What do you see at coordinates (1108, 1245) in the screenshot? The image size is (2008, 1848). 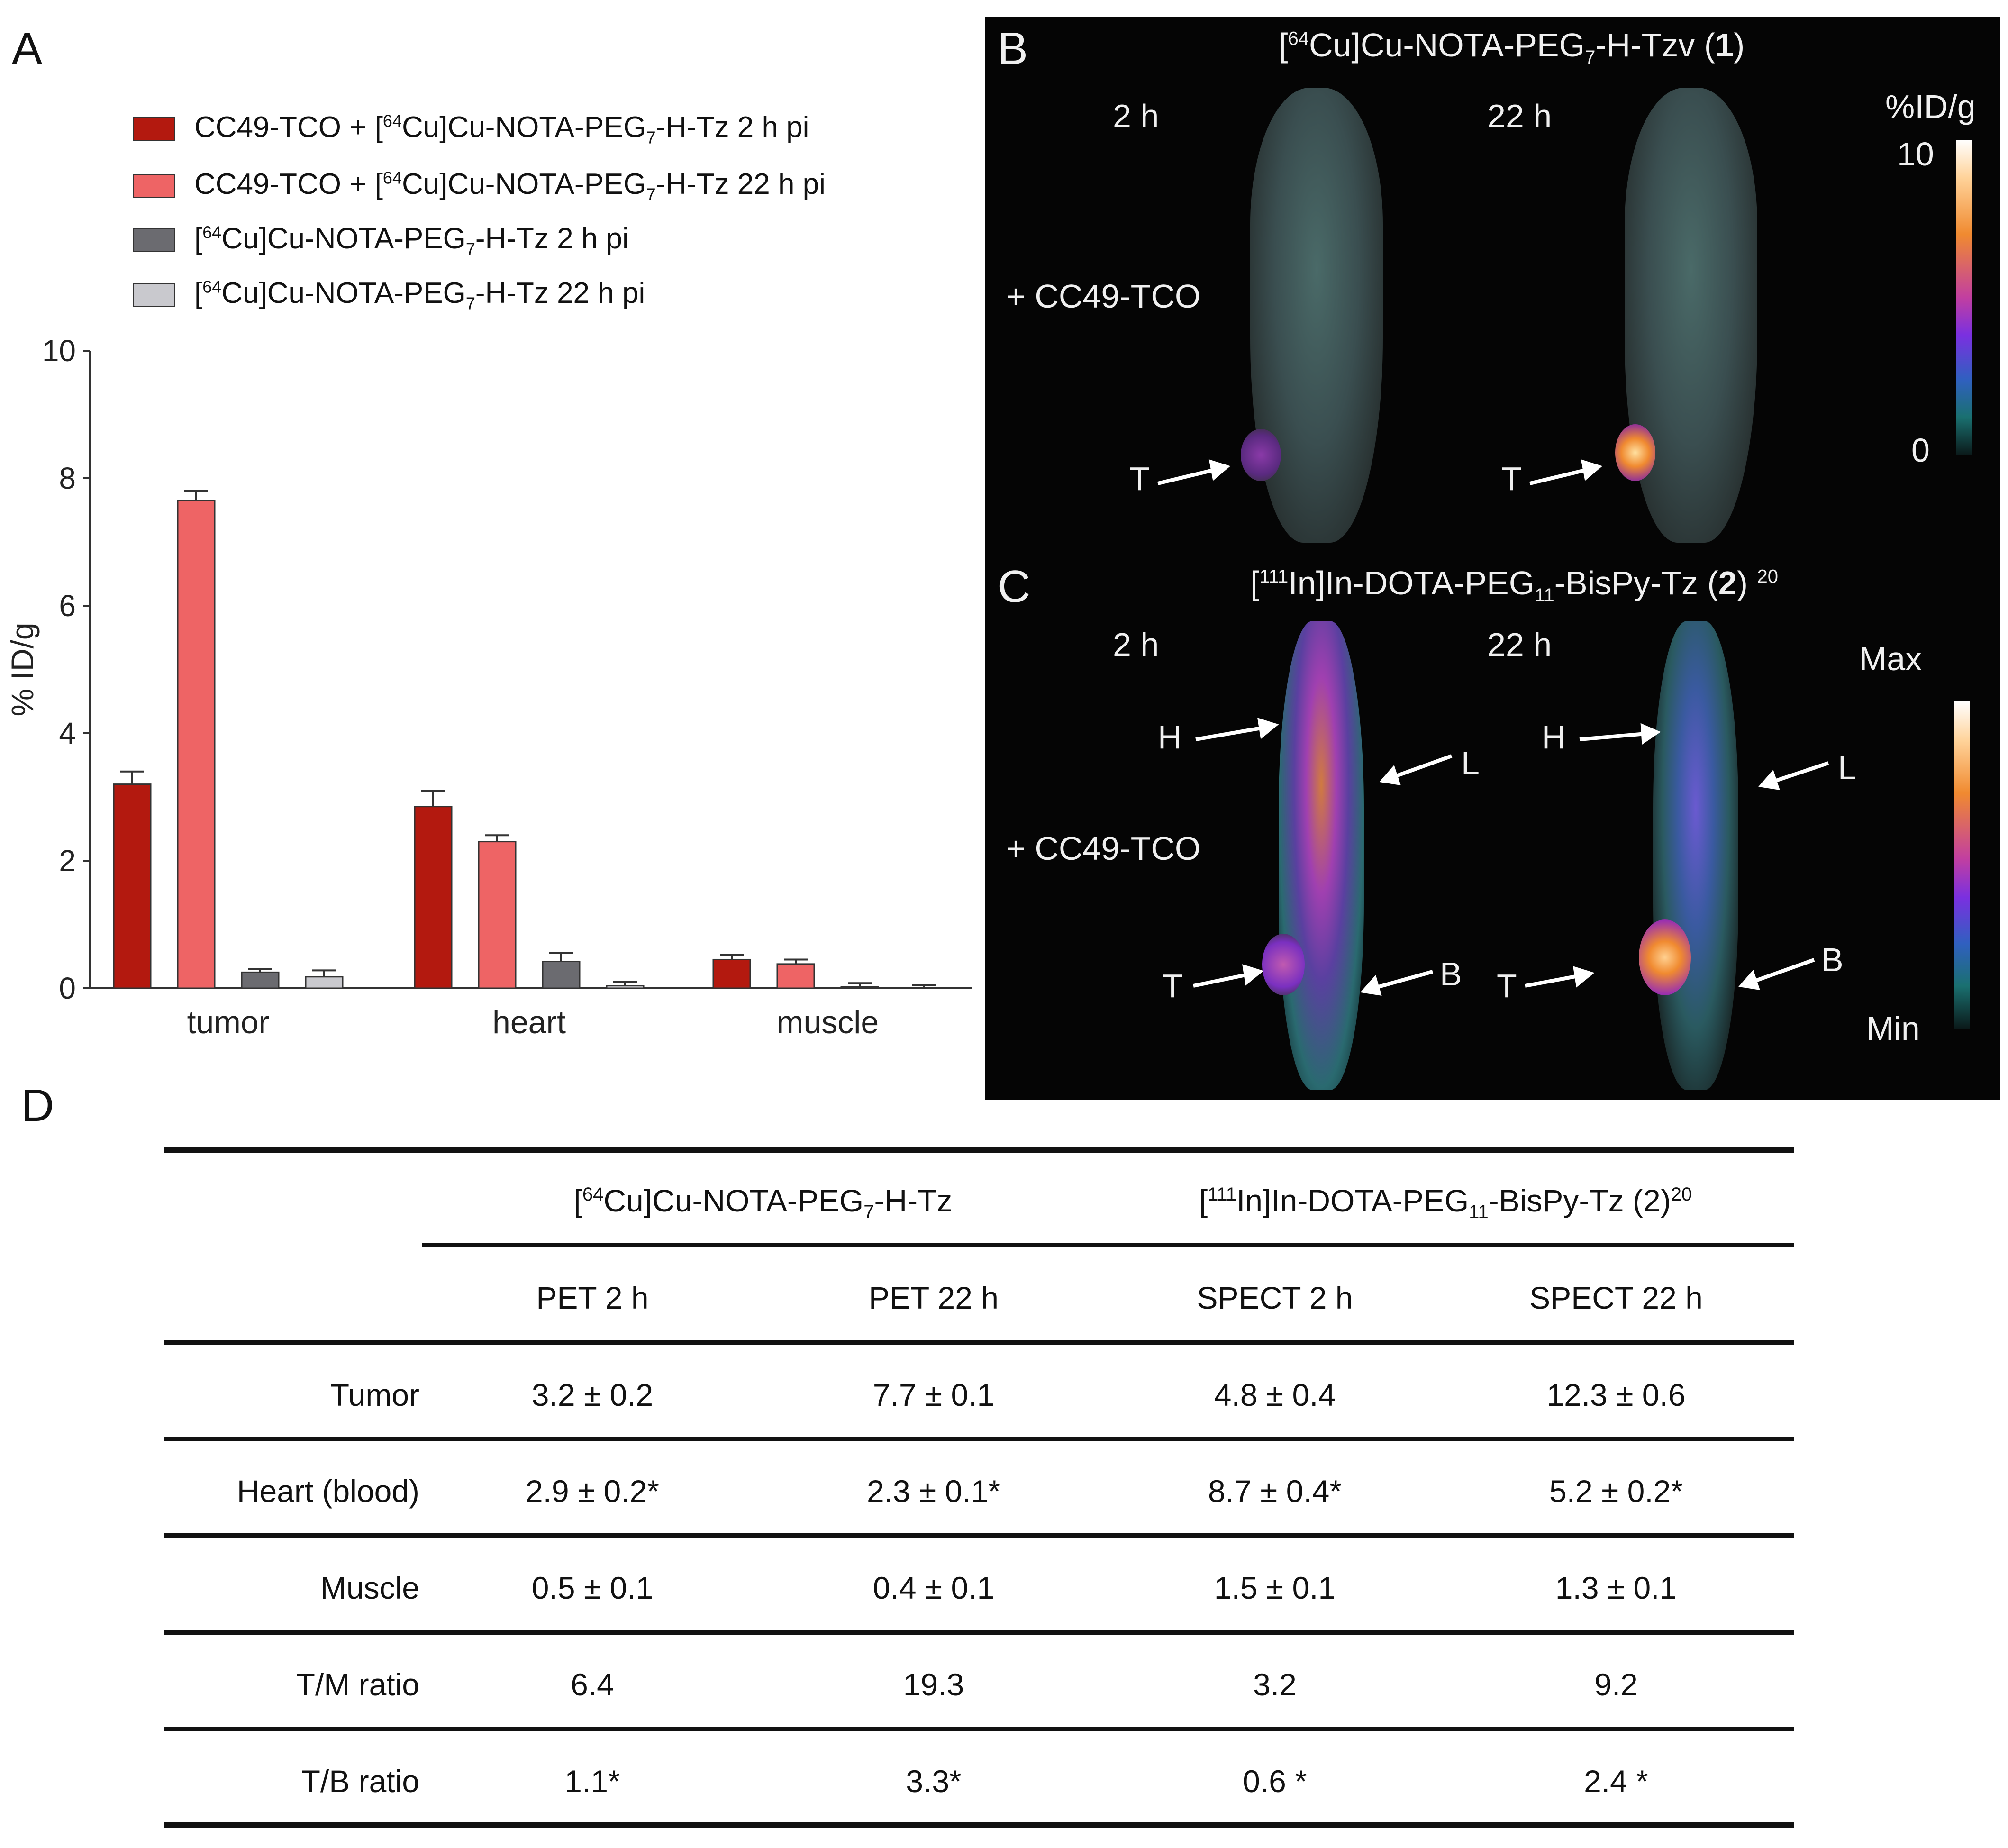 I see `group-header-rule` at bounding box center [1108, 1245].